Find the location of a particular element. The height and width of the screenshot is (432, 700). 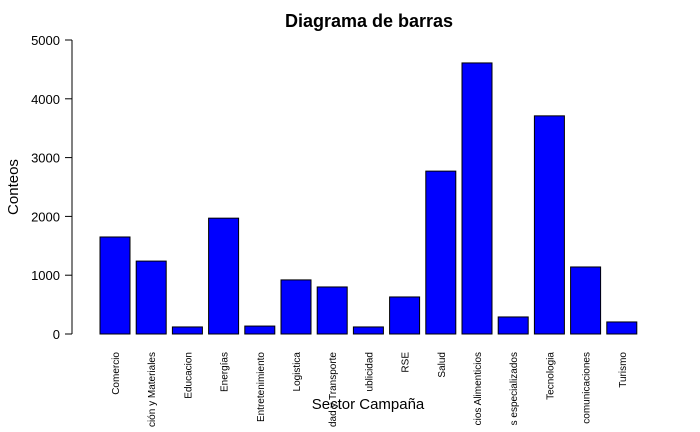

x-tick-label: Educacion is located at coordinates (188, 375).